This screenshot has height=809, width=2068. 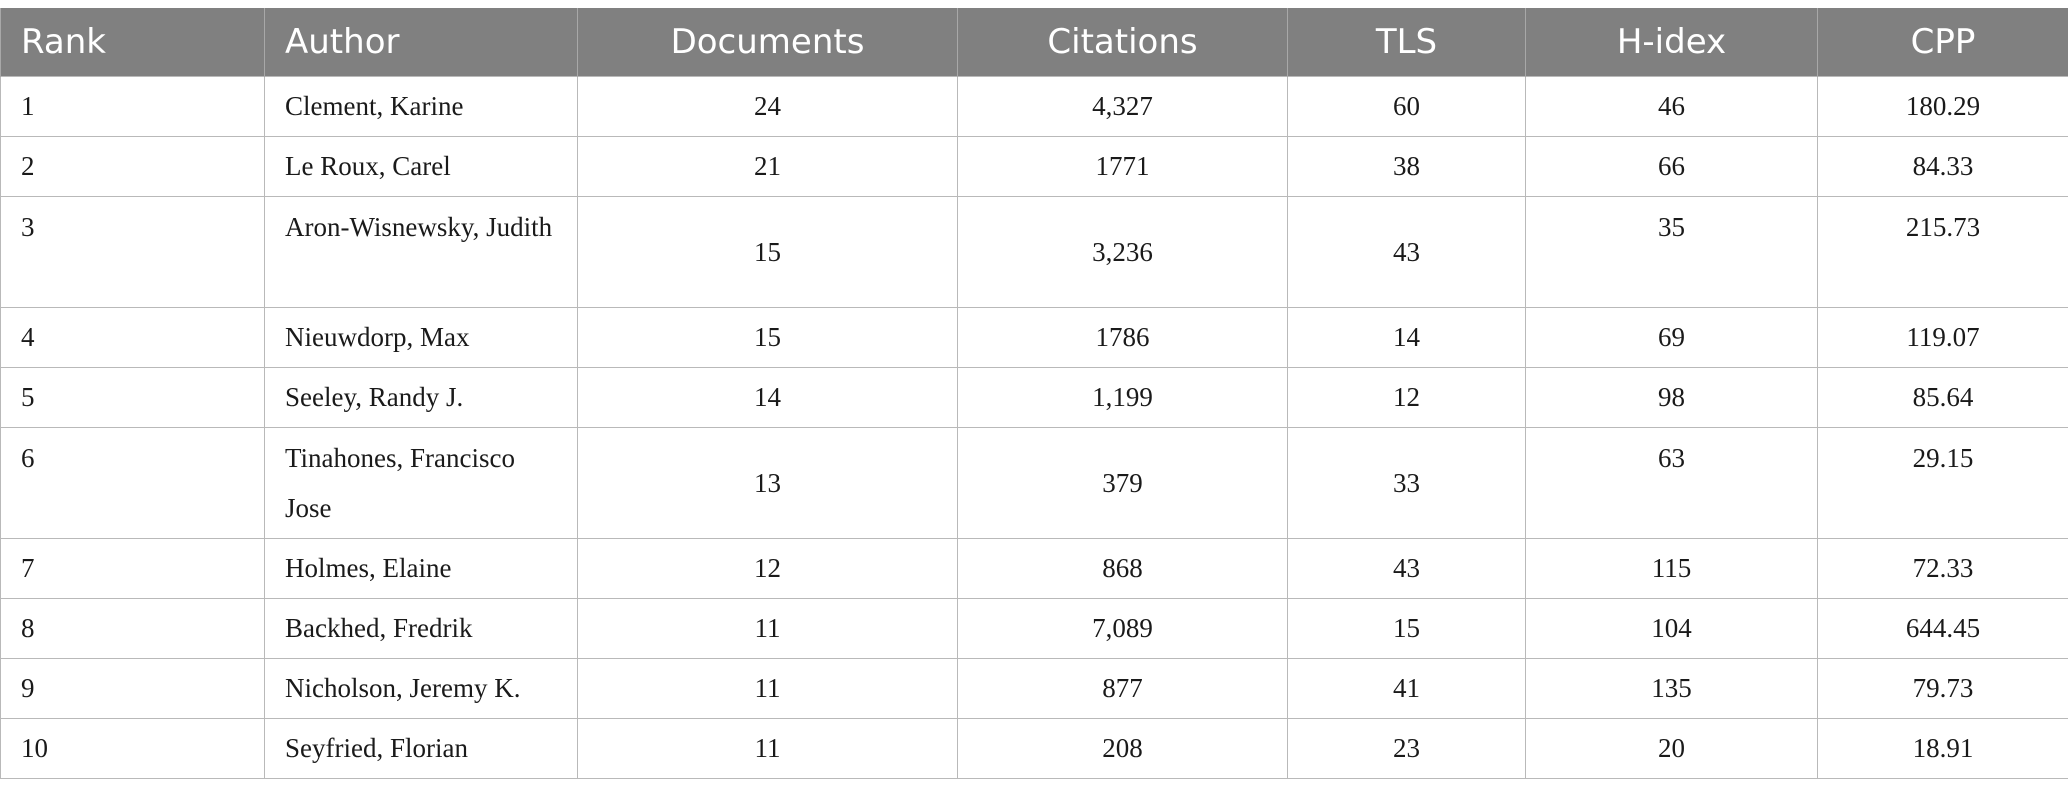 What do you see at coordinates (1671, 337) in the screenshot?
I see `cell-hindex: 69` at bounding box center [1671, 337].